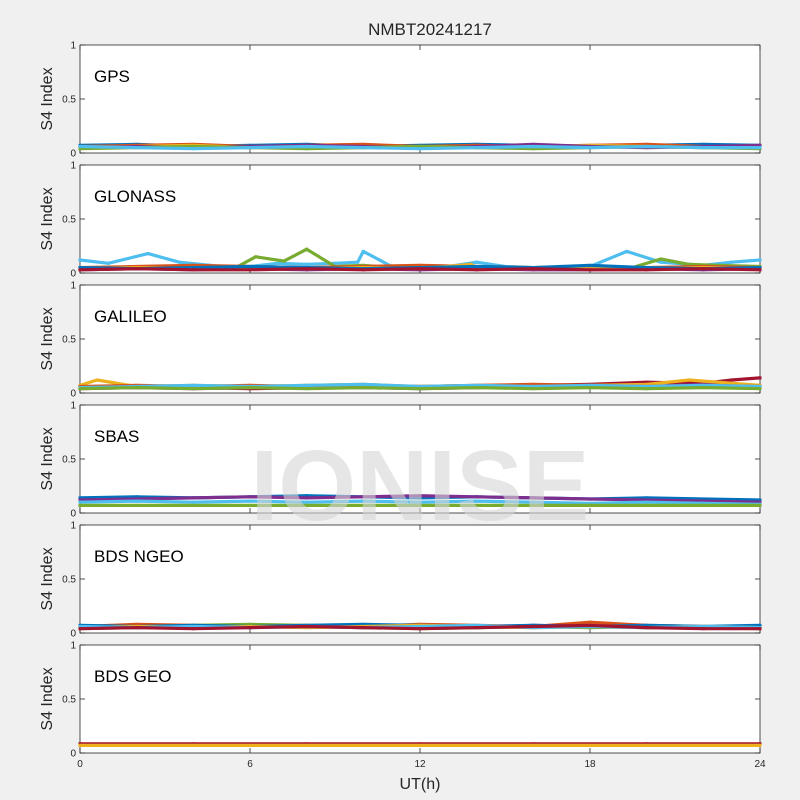  Describe the element at coordinates (47, 218) in the screenshot. I see `y-axis-label: S4 Index` at that location.